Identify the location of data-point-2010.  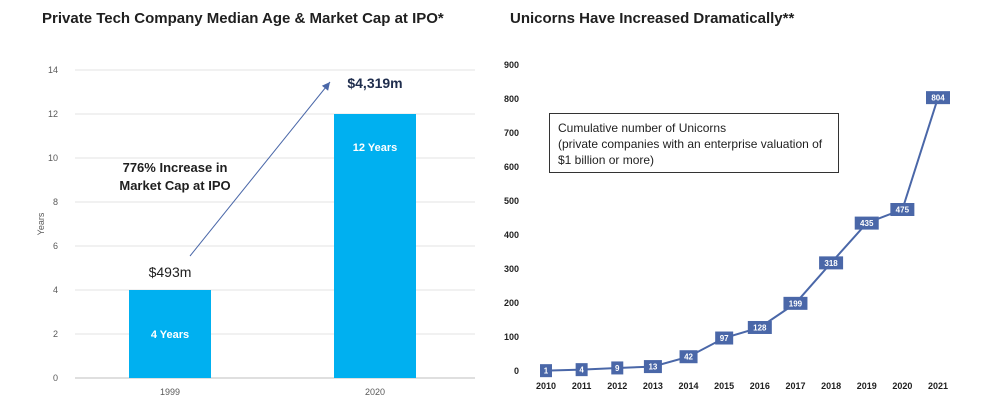
(546, 371).